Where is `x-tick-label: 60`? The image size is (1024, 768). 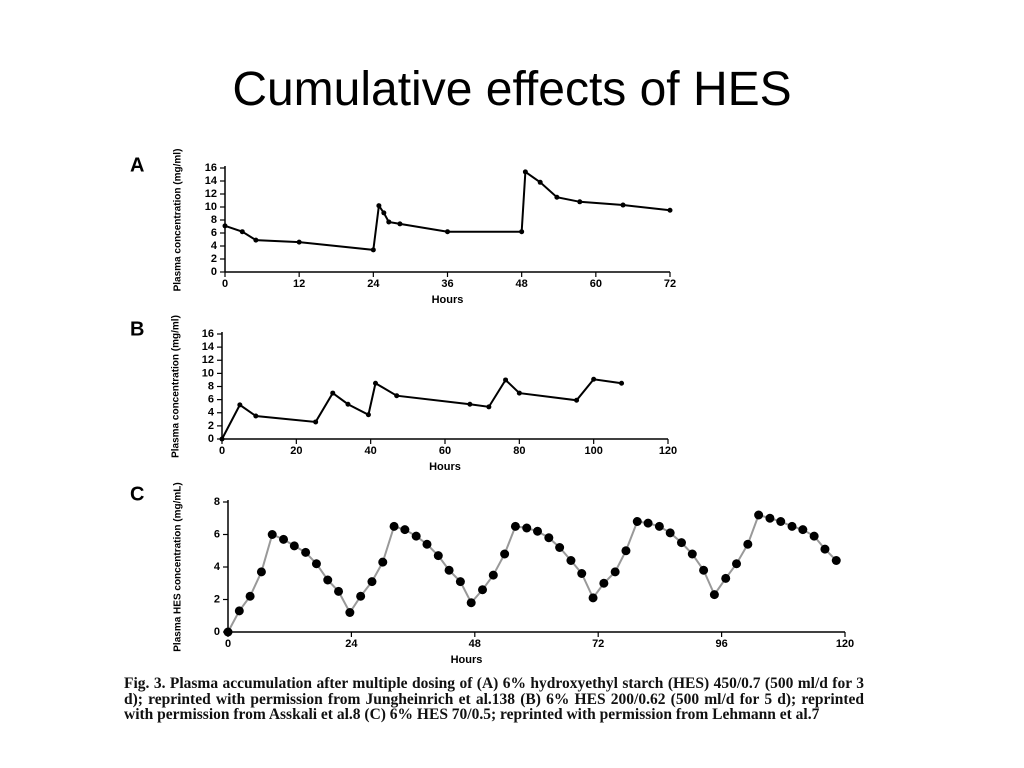
x-tick-label: 60 is located at coordinates (596, 284).